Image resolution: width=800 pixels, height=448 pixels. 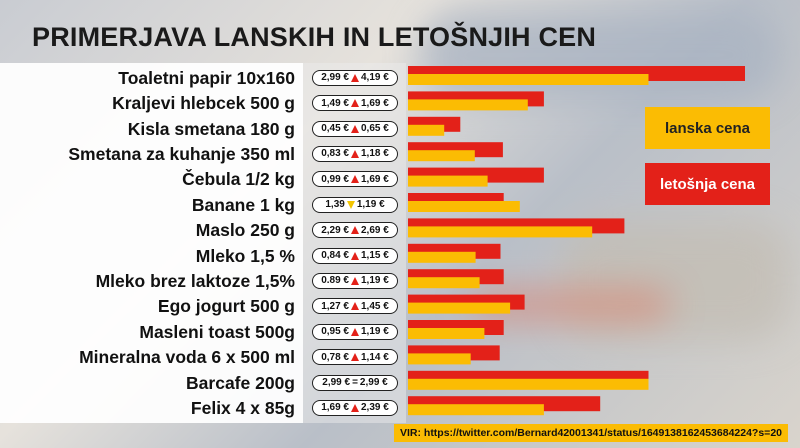 I want to click on new-price-label: 2,69 €, so click(x=375, y=230).